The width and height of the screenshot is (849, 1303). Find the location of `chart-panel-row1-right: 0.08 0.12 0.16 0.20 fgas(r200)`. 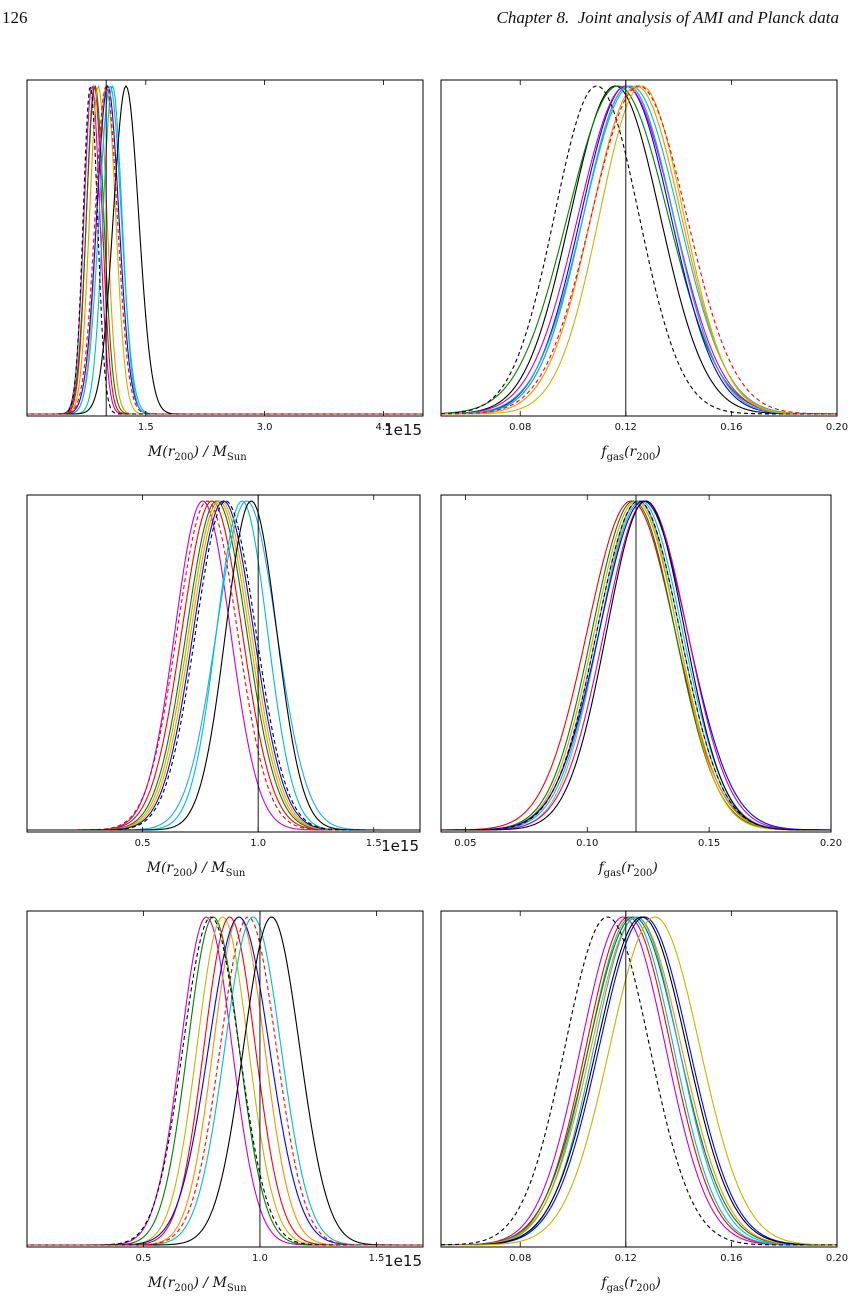

chart-panel-row1-right: 0.08 0.12 0.16 0.20 fgas(r200) is located at coordinates (644, 271).